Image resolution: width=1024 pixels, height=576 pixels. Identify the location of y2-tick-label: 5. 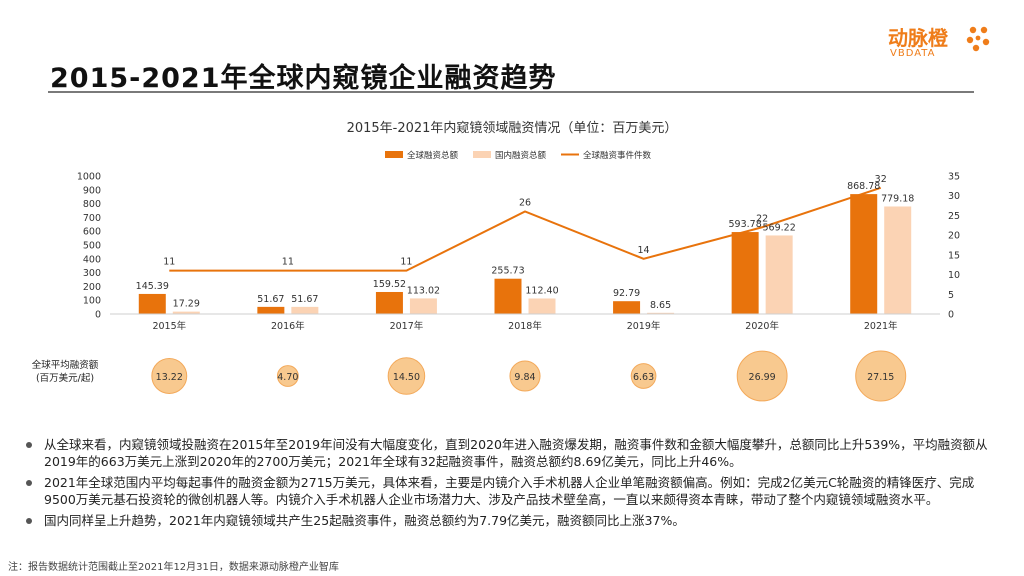
(951, 295).